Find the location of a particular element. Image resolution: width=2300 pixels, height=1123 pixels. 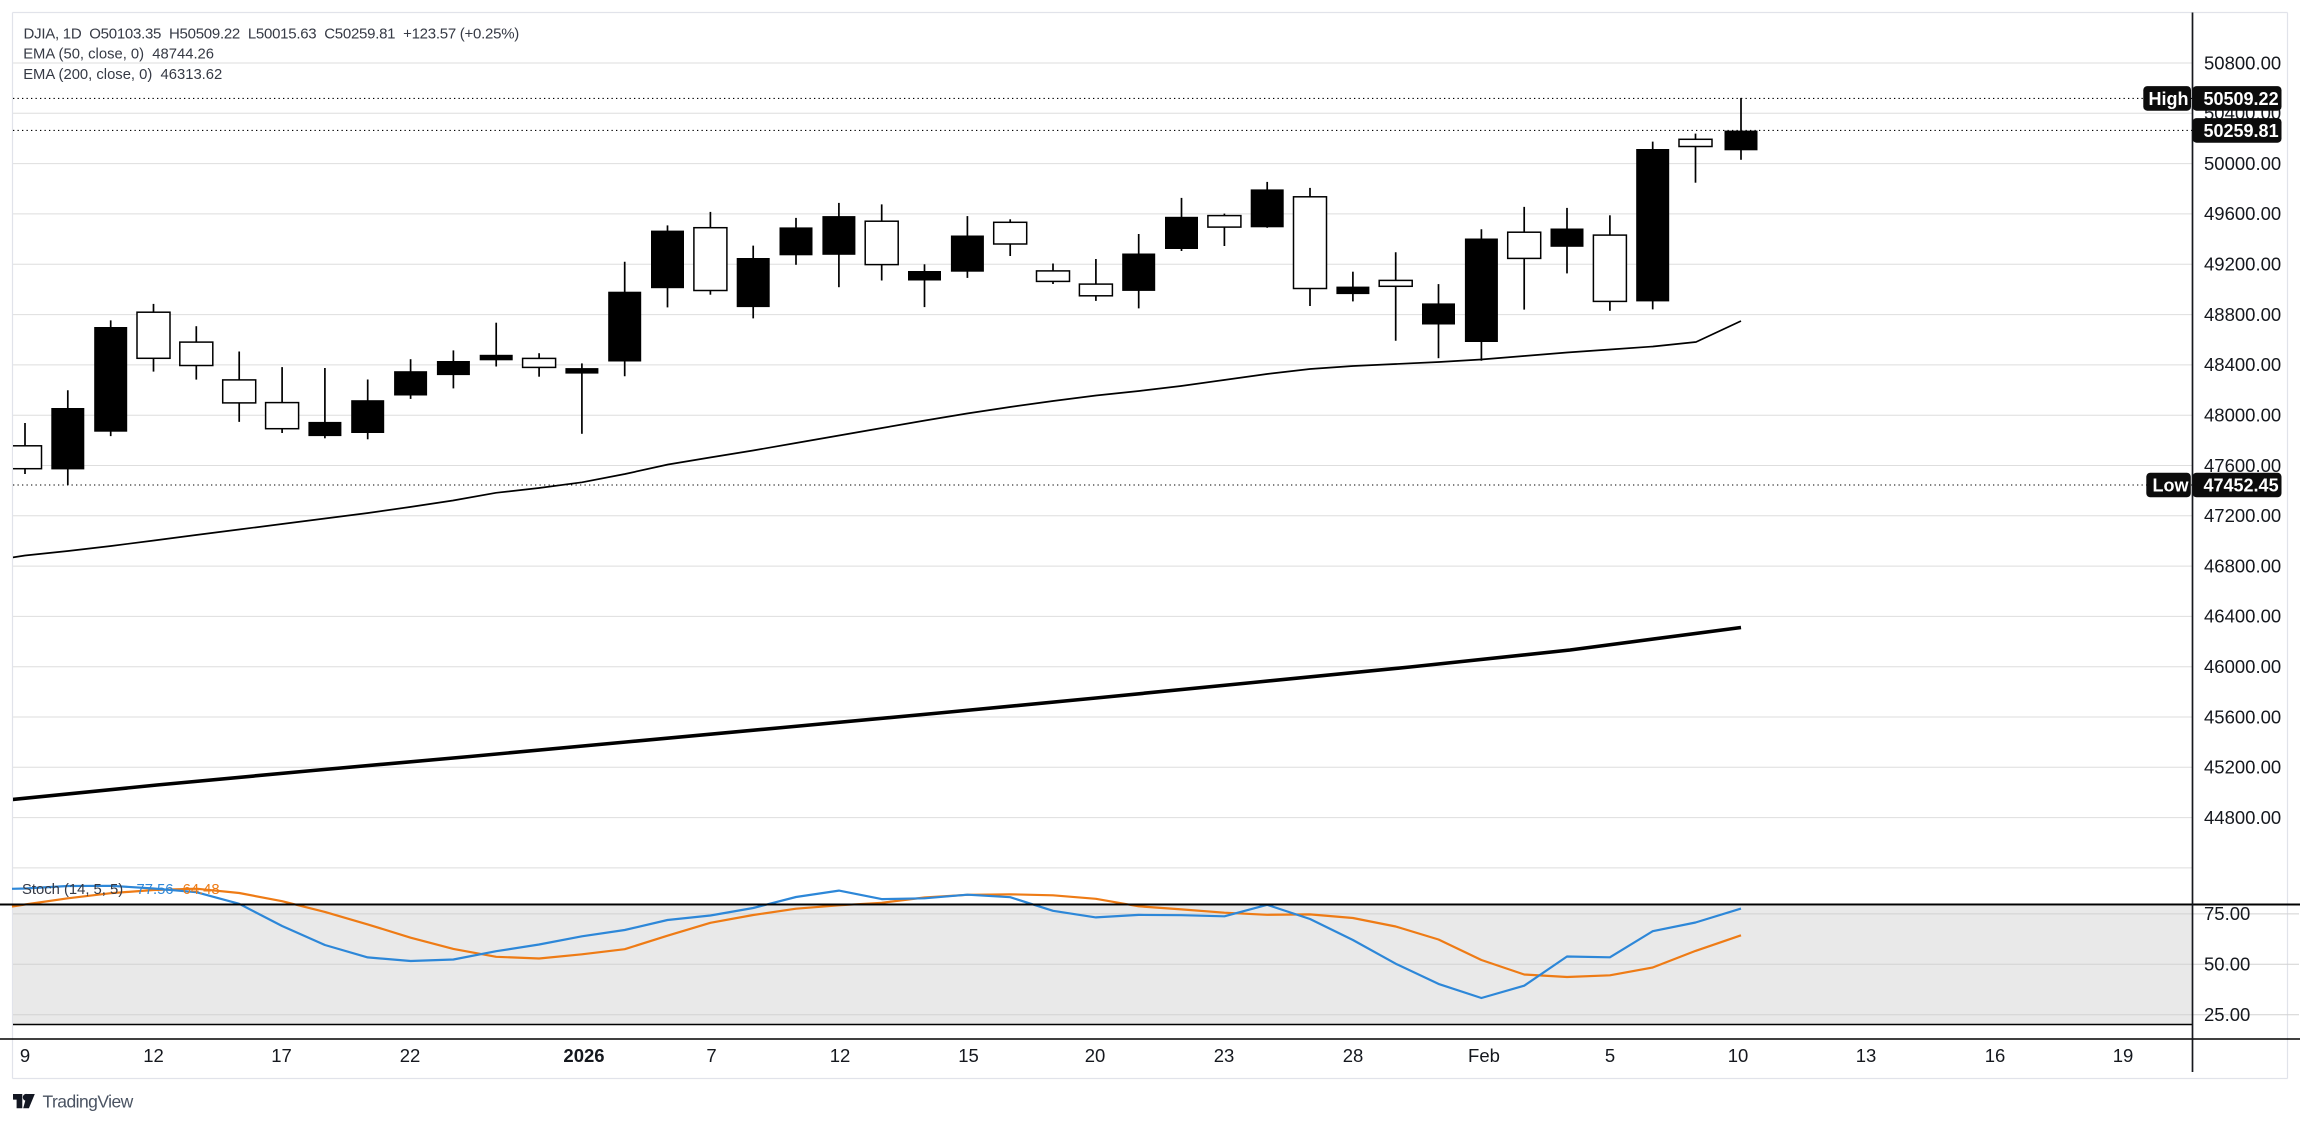

svg-text: 75.00 is located at coordinates (2227, 913).